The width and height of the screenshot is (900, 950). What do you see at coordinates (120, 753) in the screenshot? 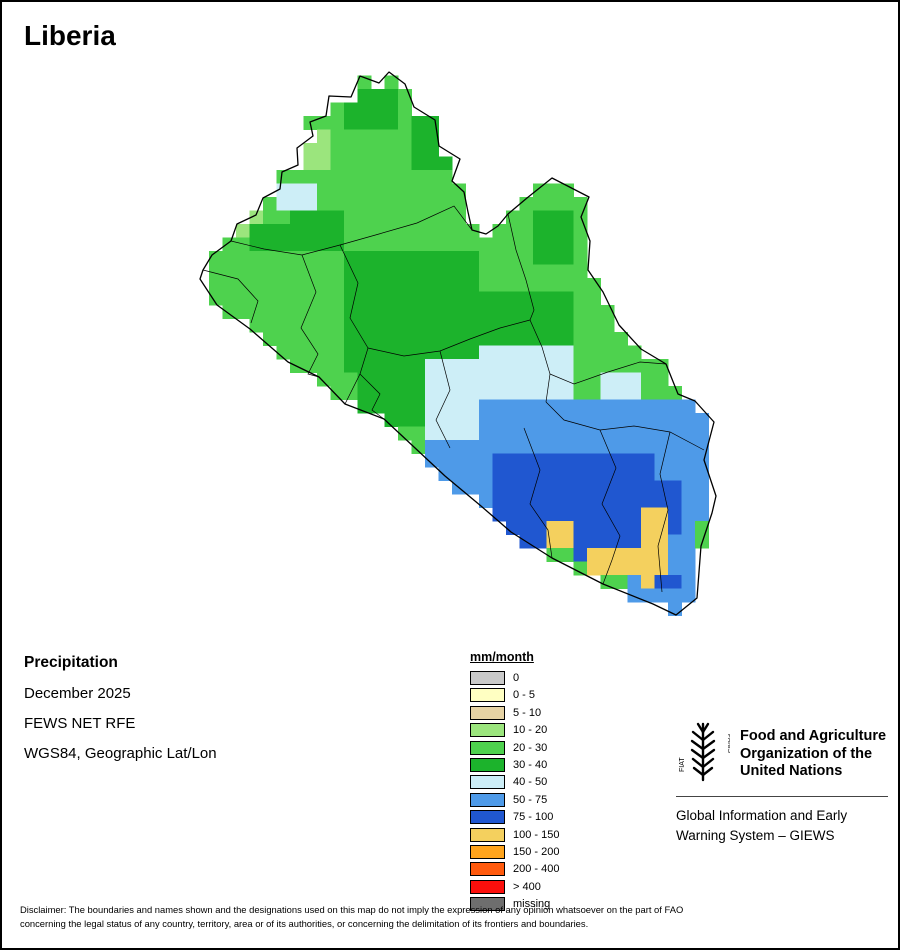
I see `info-projection: WGS84, Geographic Lat/Lon` at bounding box center [120, 753].